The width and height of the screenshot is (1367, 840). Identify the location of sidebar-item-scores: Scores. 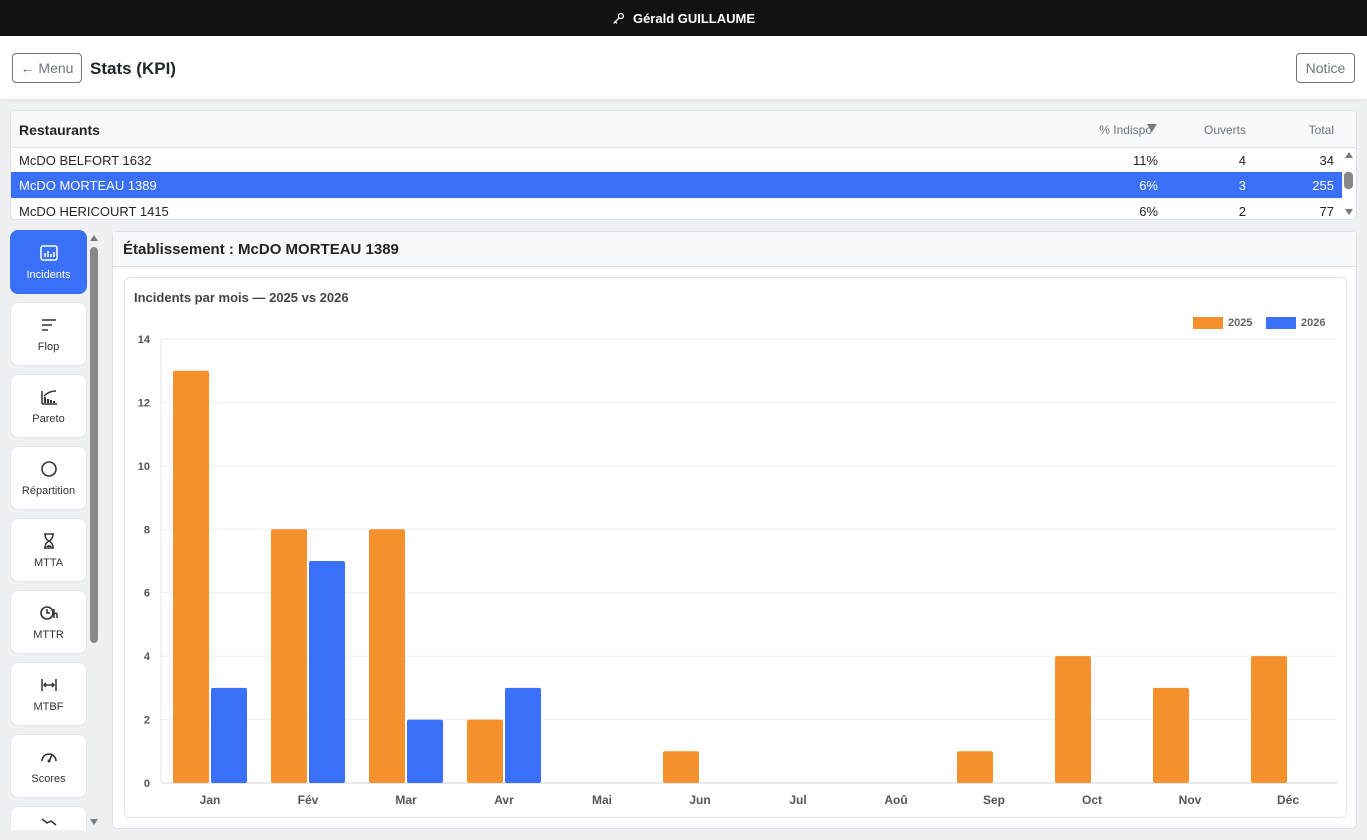
(48, 766).